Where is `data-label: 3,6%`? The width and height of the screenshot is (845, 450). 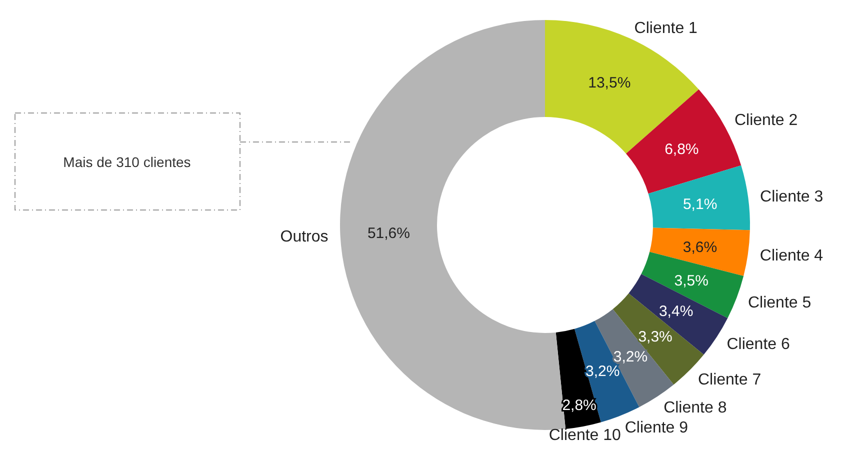
data-label: 3,6% is located at coordinates (700, 247).